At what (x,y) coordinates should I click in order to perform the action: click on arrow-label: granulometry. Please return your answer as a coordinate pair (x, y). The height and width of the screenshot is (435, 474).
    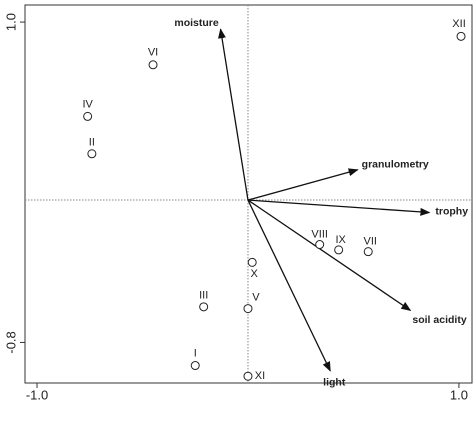
    Looking at the image, I should click on (395, 165).